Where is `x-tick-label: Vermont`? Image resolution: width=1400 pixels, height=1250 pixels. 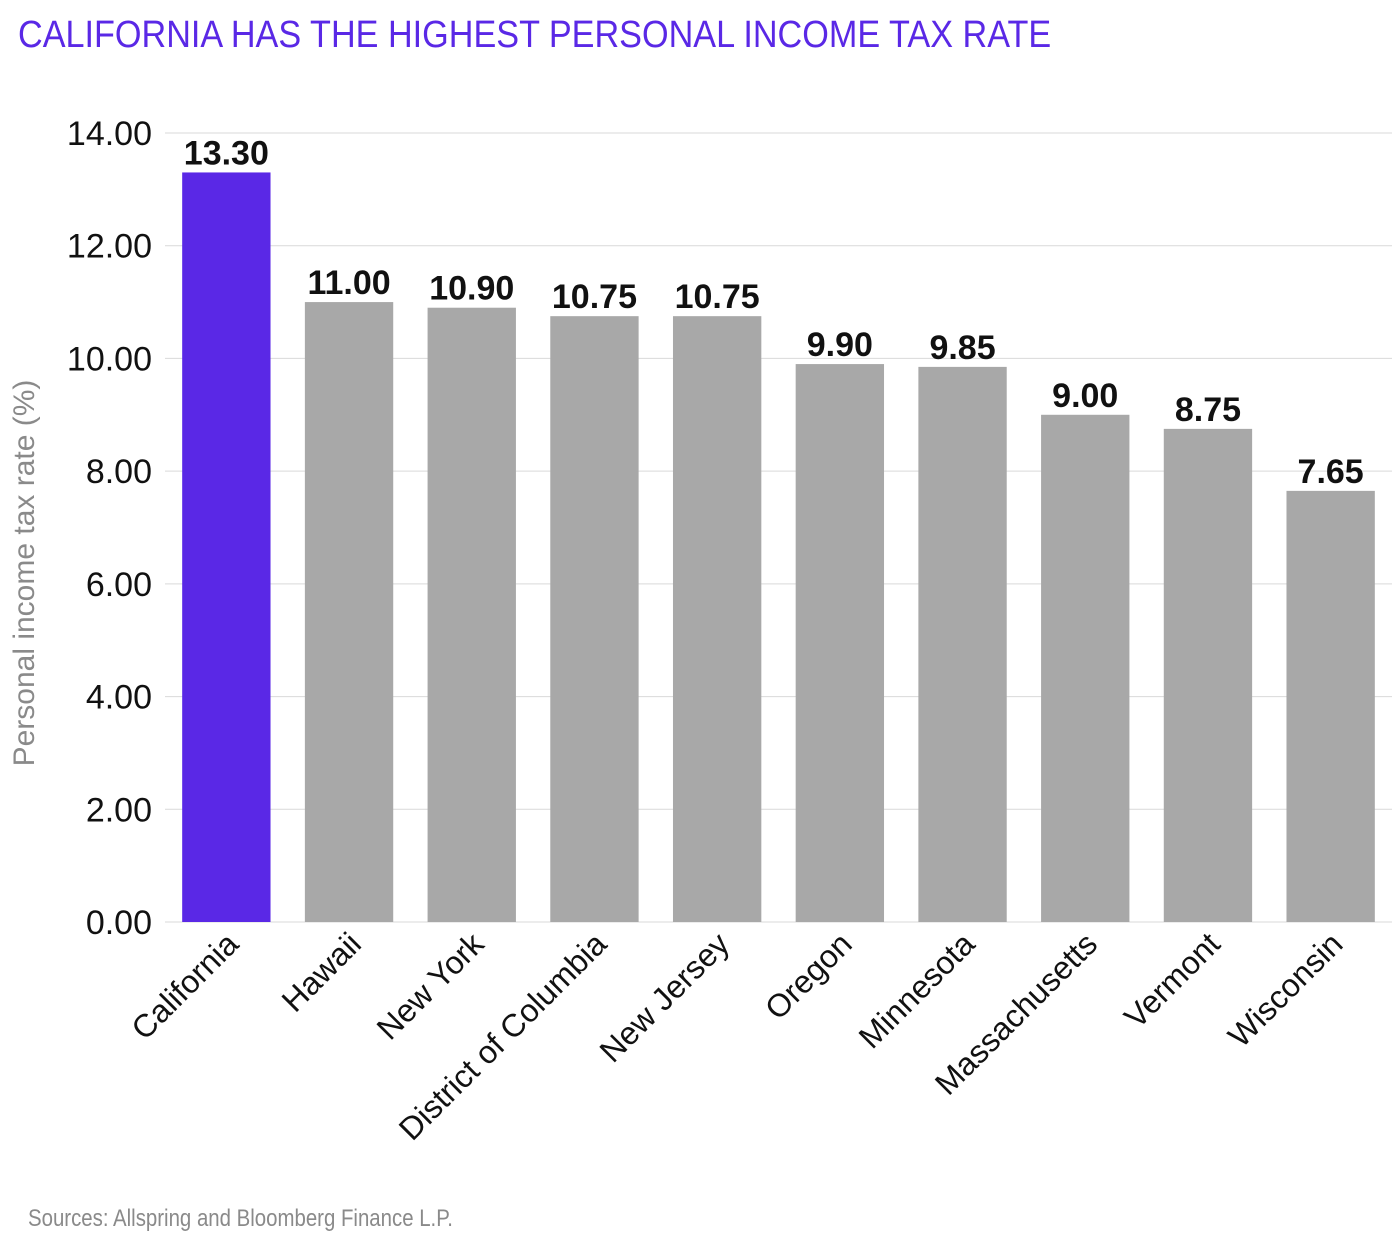
x-tick-label: Vermont is located at coordinates (1172, 980).